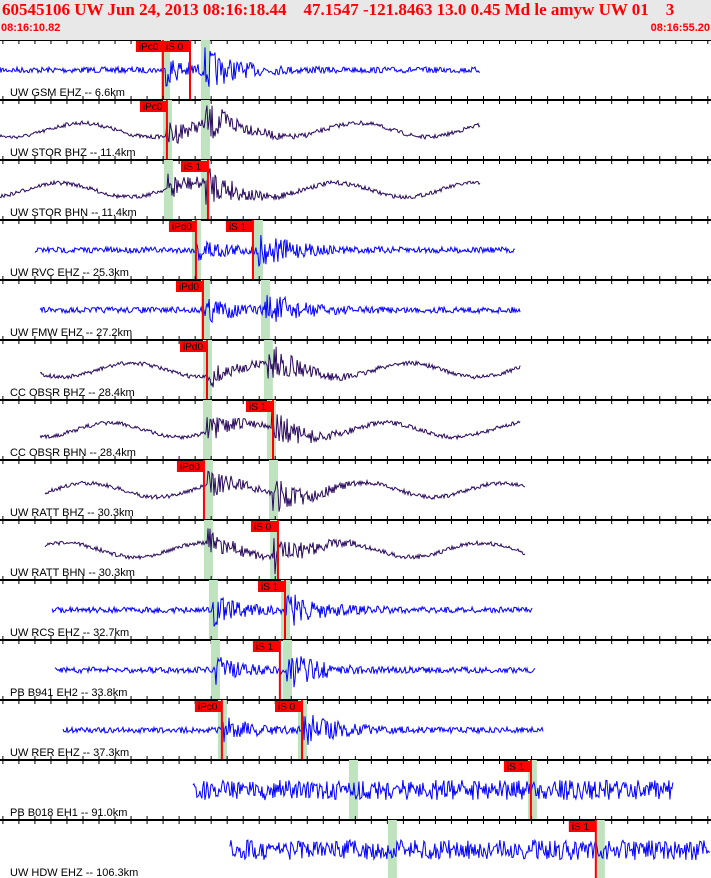 Image resolution: width=711 pixels, height=878 pixels. What do you see at coordinates (68, 813) in the screenshot?
I see `trace-label: PB B018 EH1 -- 91.0km` at bounding box center [68, 813].